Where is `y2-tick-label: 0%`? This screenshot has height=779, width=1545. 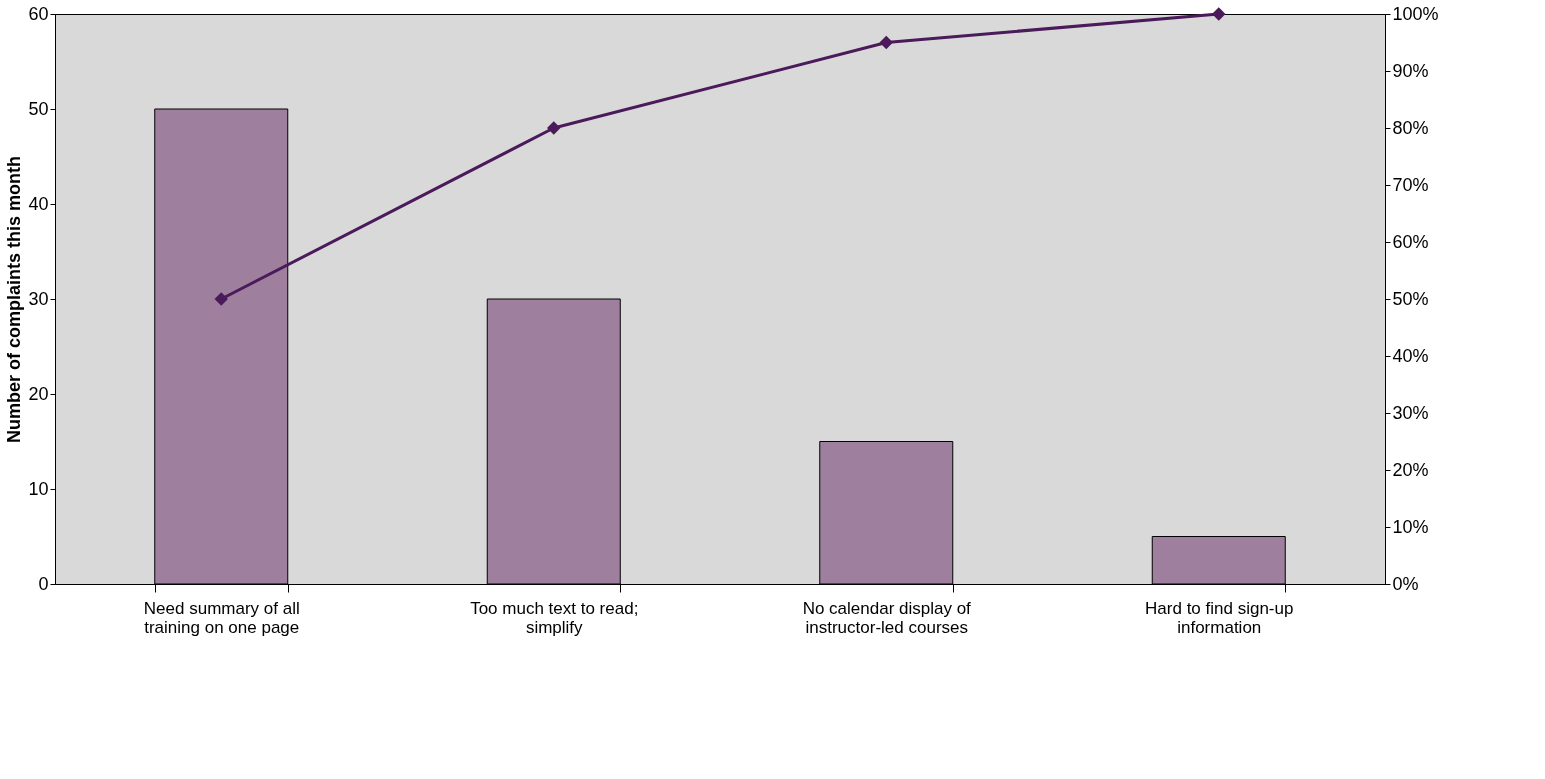
y2-tick-label: 0% is located at coordinates (1405, 583).